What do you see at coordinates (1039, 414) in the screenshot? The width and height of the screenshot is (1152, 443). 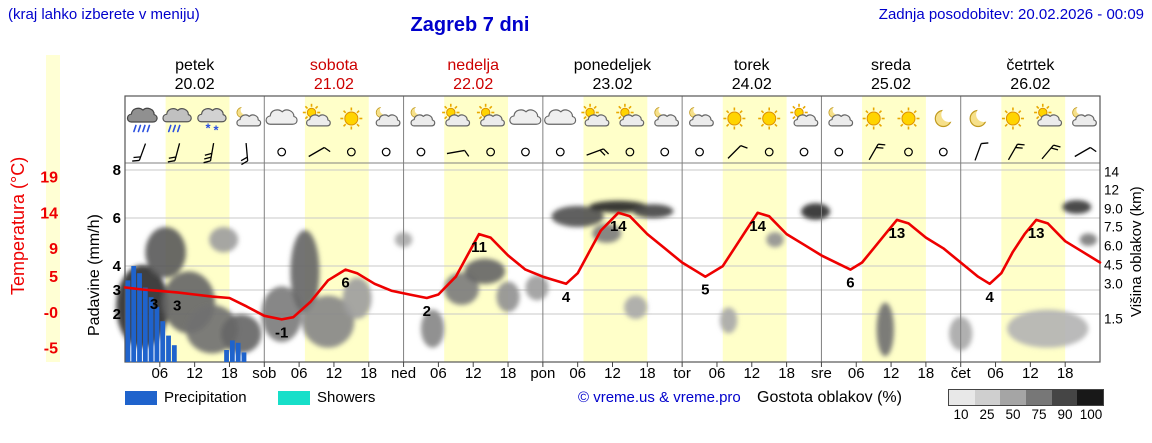 I see `density-scale-tick: 75` at bounding box center [1039, 414].